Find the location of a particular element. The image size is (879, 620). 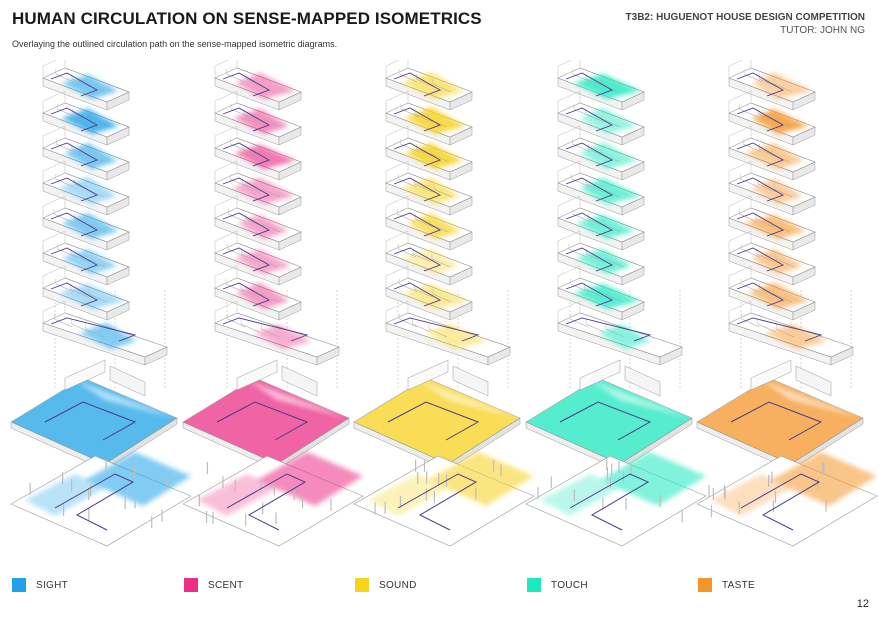

legend-label-touch: TOUCH is located at coordinates (569, 585).